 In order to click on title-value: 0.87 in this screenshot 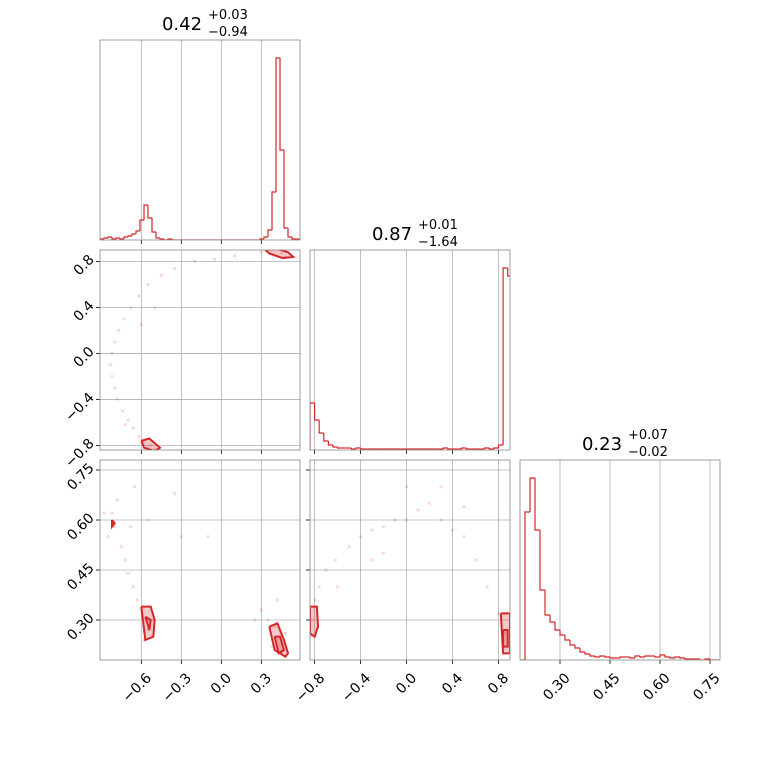, I will do `click(392, 234)`.